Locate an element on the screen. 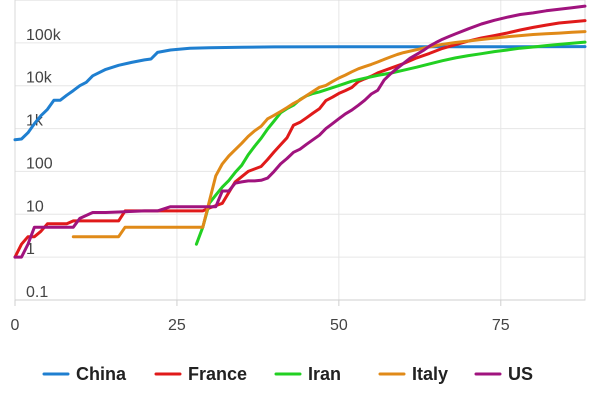 The width and height of the screenshot is (600, 400). legend-item-iran: Iran is located at coordinates (307, 374).